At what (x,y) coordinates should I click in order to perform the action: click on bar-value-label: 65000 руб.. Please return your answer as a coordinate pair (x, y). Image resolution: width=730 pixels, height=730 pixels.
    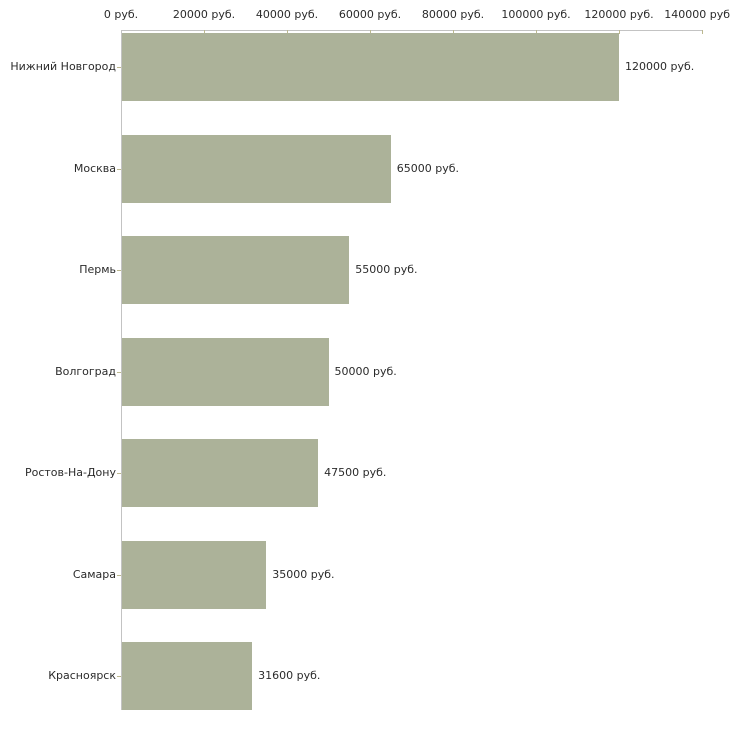
    Looking at the image, I should click on (428, 168).